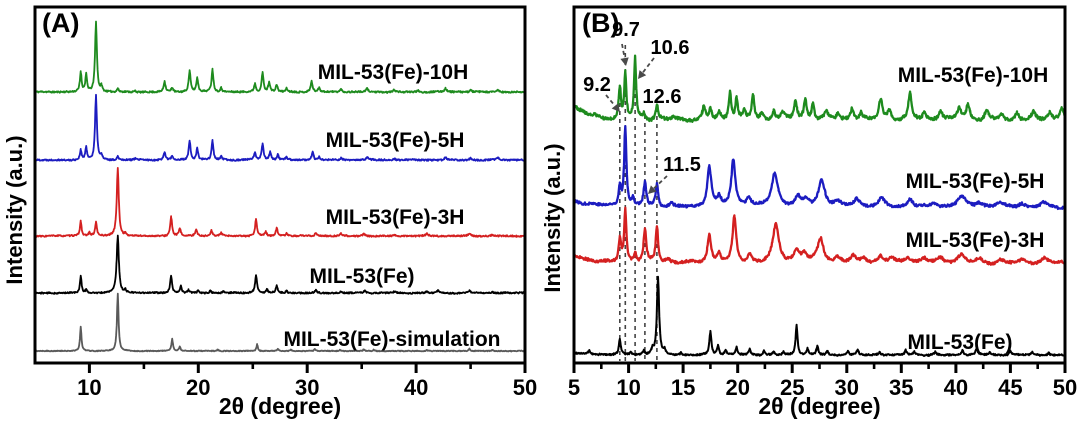 The height and width of the screenshot is (427, 1080). I want to click on callout-arrow-head-9.2, so click(615, 107).